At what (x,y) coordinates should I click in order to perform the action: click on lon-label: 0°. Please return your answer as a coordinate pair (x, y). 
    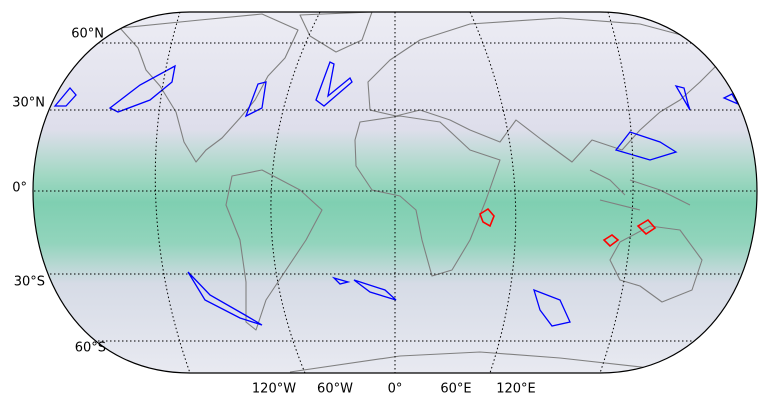
    Looking at the image, I should click on (395, 389).